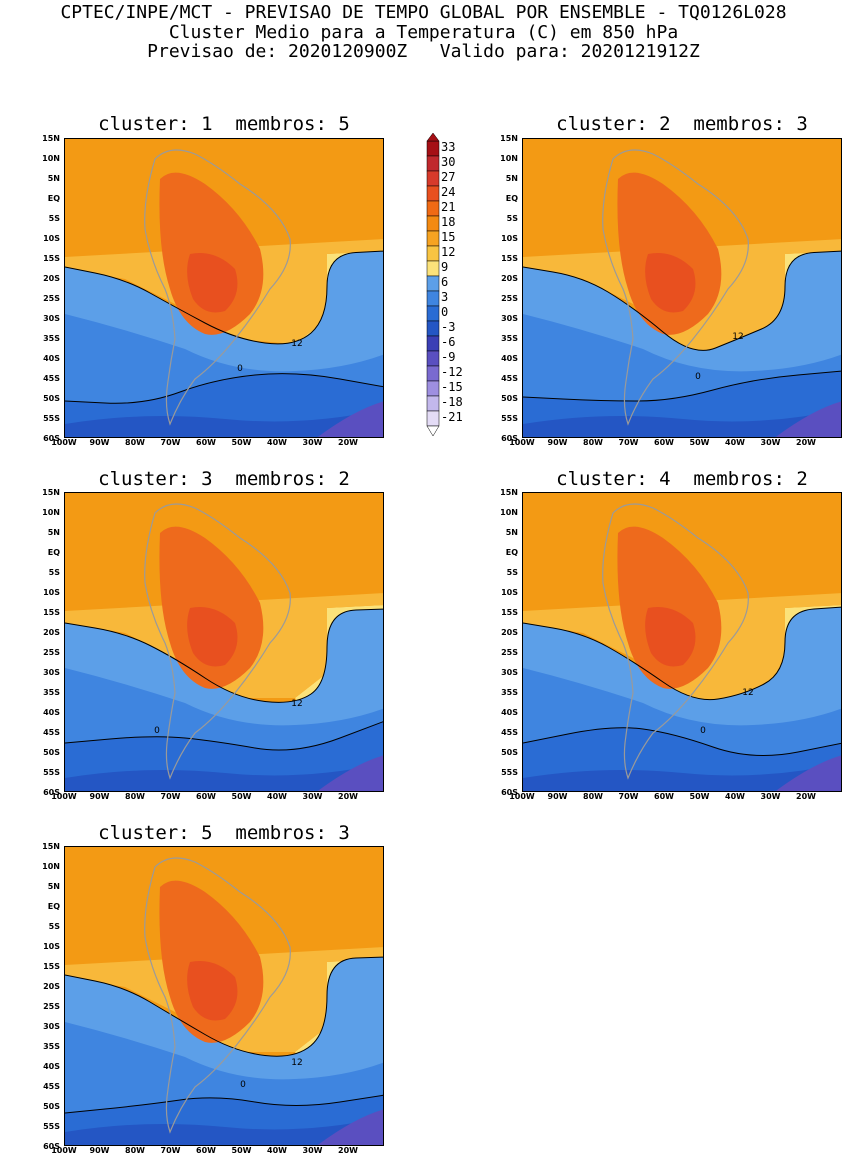  I want to click on panel-title-2: cluster: 2 membros: 3, so click(682, 124).